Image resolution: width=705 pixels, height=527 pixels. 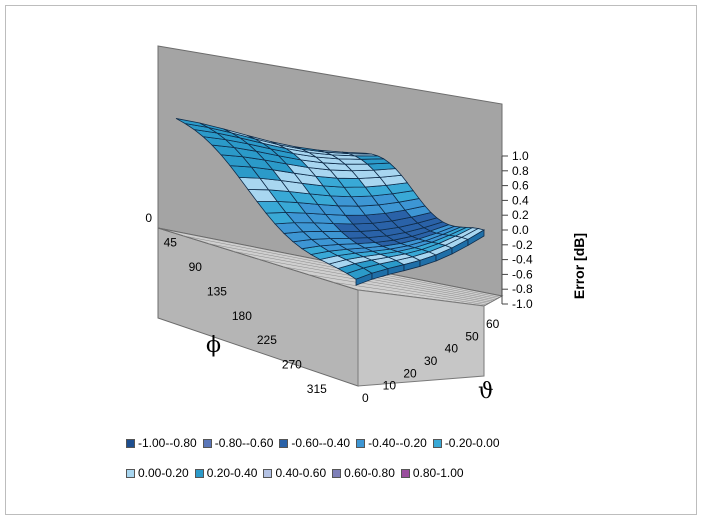 What do you see at coordinates (232, 473) in the screenshot?
I see `legend-label: 0.20-0.40` at bounding box center [232, 473].